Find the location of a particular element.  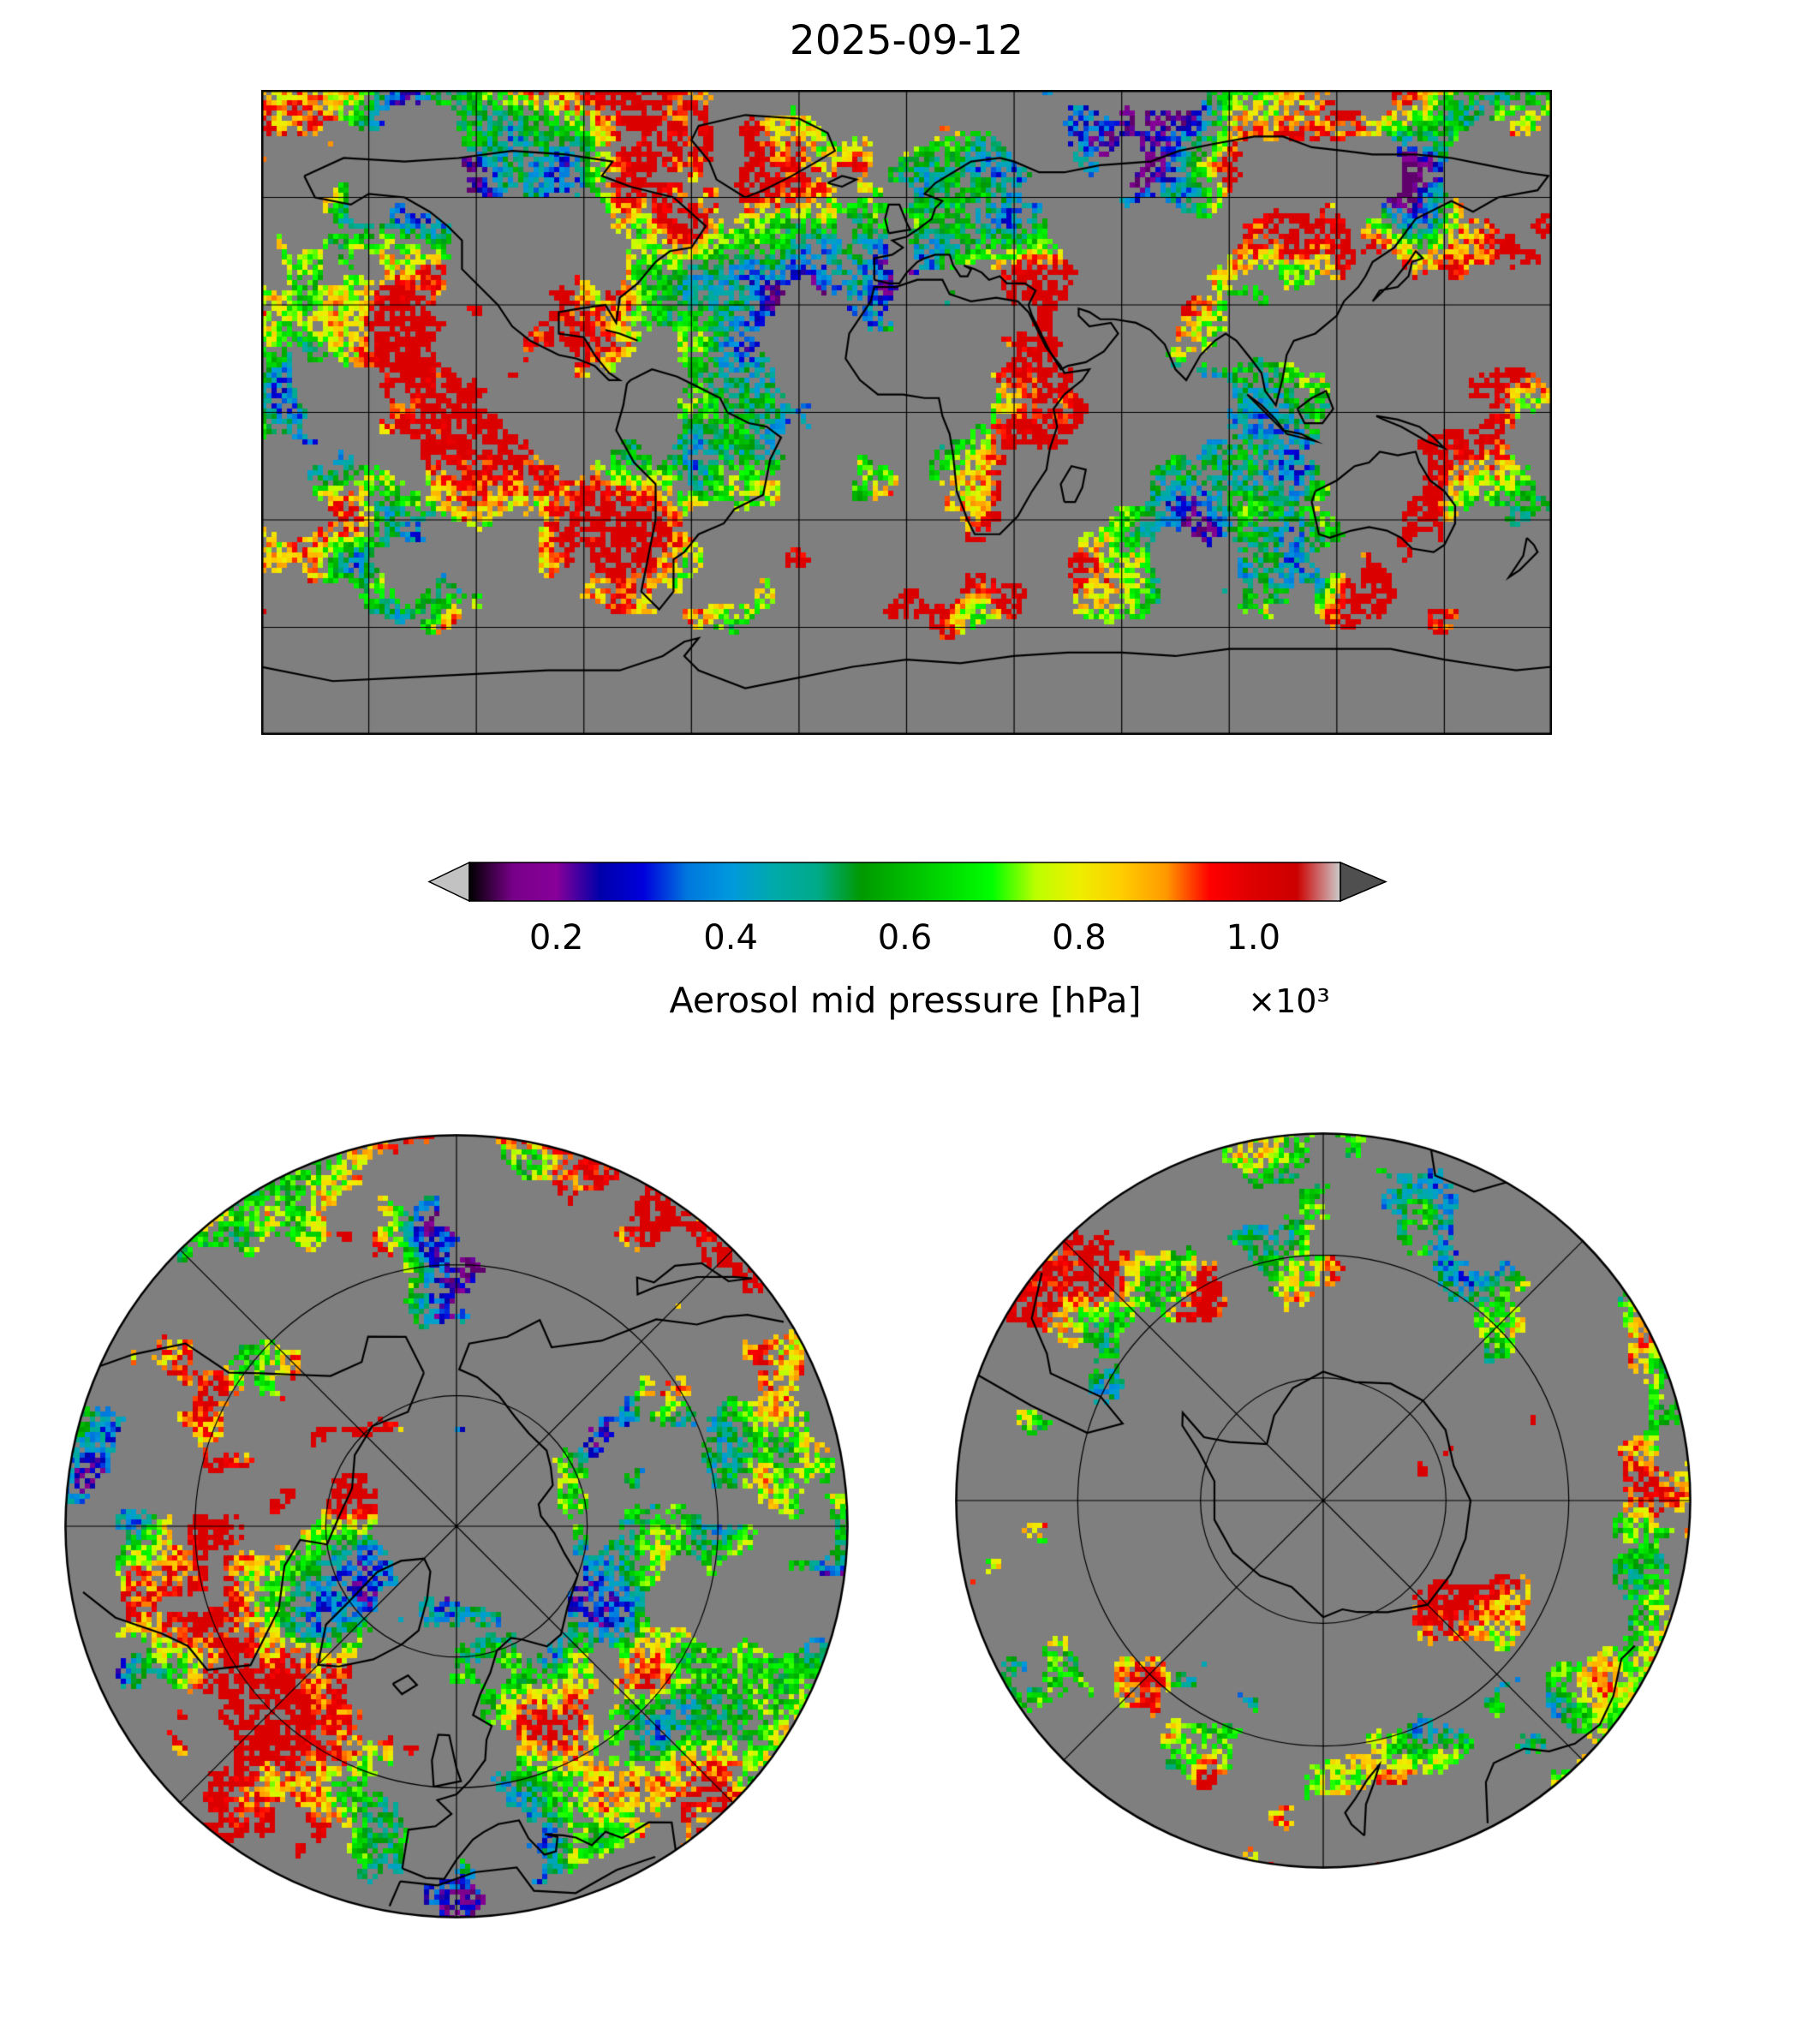

colorbar-tick-label: 0.2 is located at coordinates (556, 938).